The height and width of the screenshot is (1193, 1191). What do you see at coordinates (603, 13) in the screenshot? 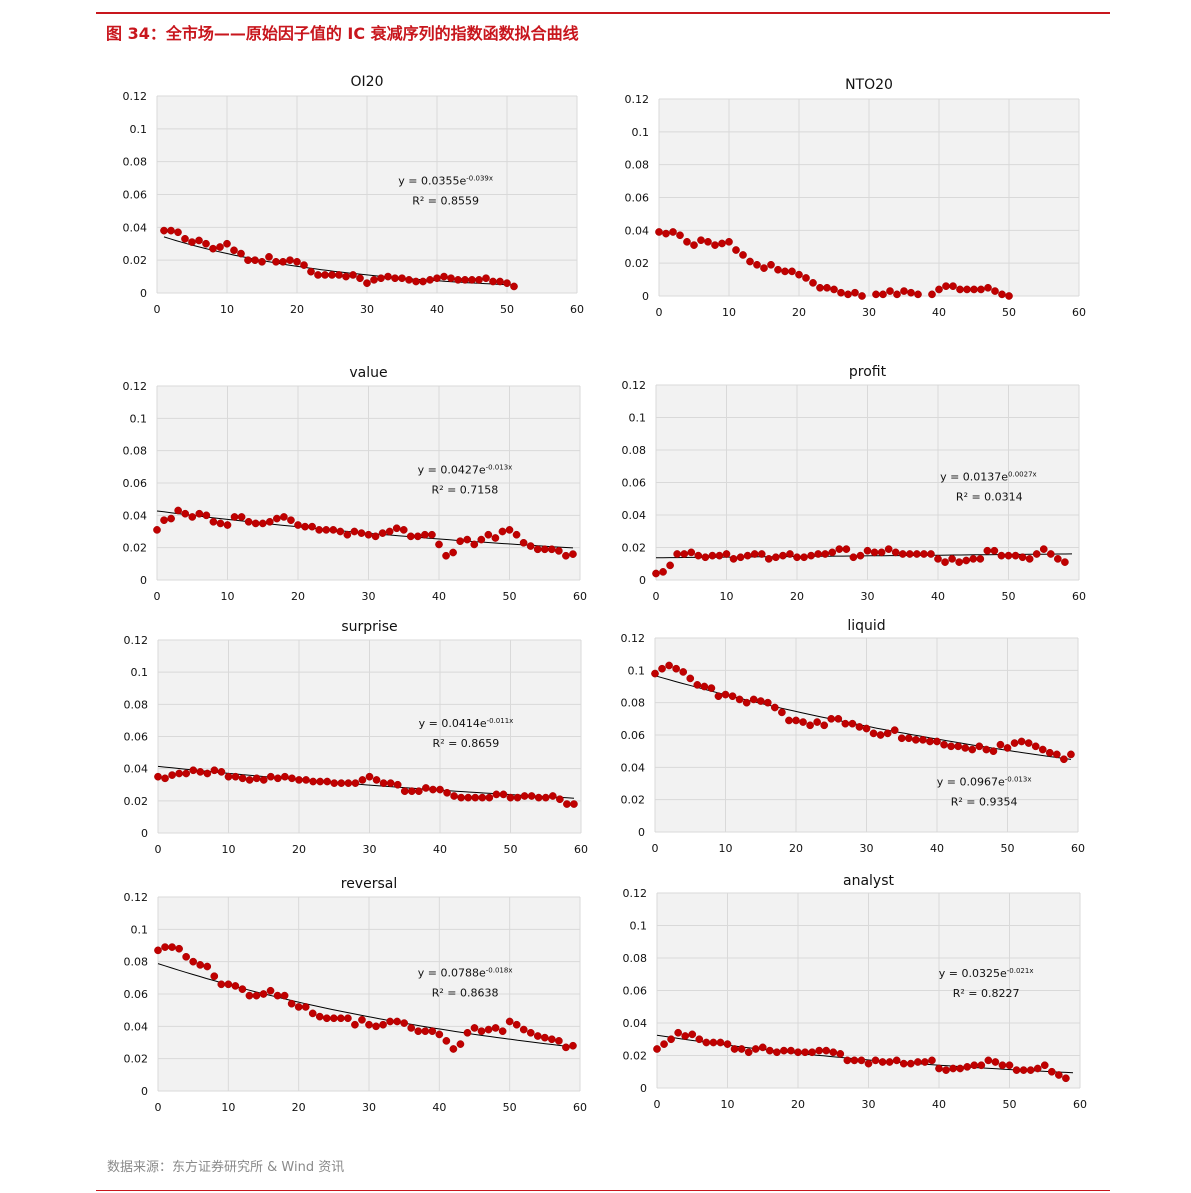
I see `top-rule` at bounding box center [603, 13].